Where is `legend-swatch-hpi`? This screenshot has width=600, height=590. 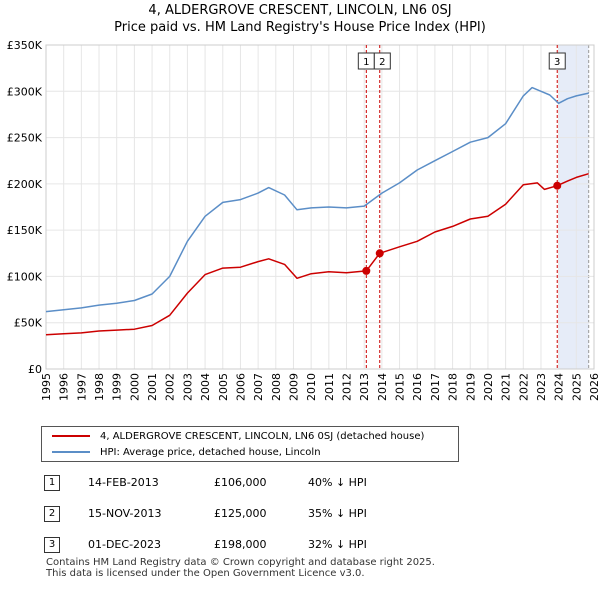
legend-swatch-hpi is located at coordinates (71, 452).